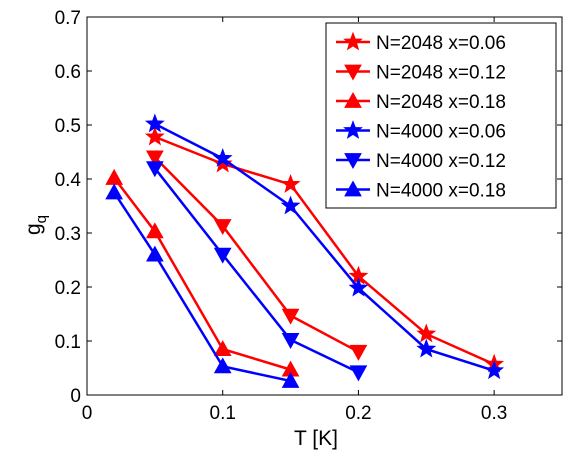 The height and width of the screenshot is (452, 572). I want to click on legend-item: N=2048 x=0.18, so click(421, 102).